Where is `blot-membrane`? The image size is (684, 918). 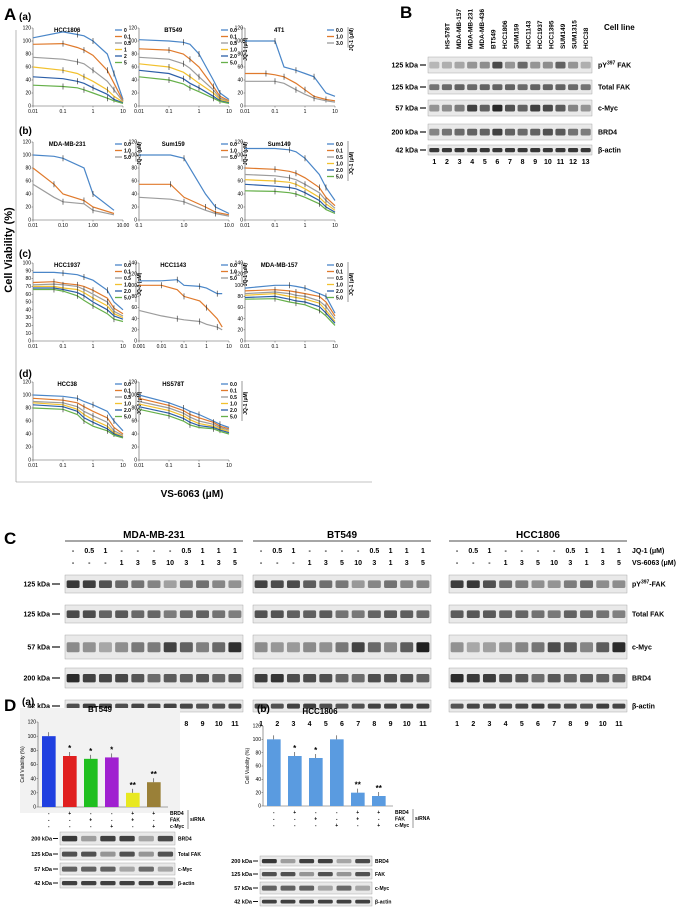 blot-membrane is located at coordinates (316, 888).